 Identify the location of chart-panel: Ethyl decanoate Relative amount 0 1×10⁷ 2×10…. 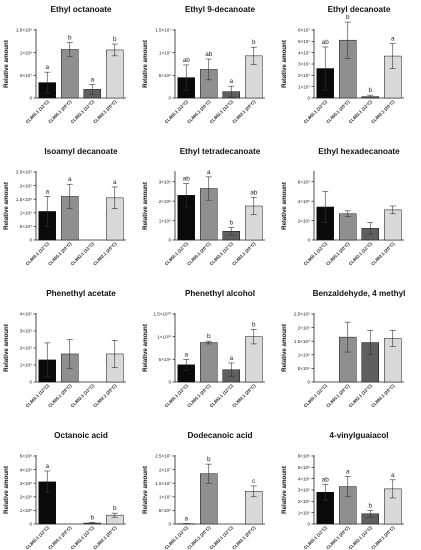
(342, 64).